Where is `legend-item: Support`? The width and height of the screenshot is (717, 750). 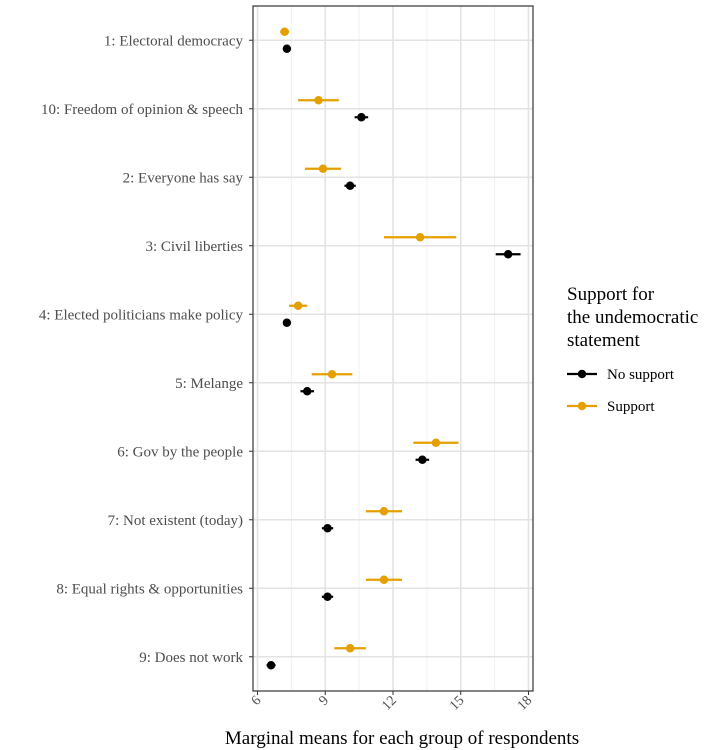
legend-item: Support is located at coordinates (611, 407).